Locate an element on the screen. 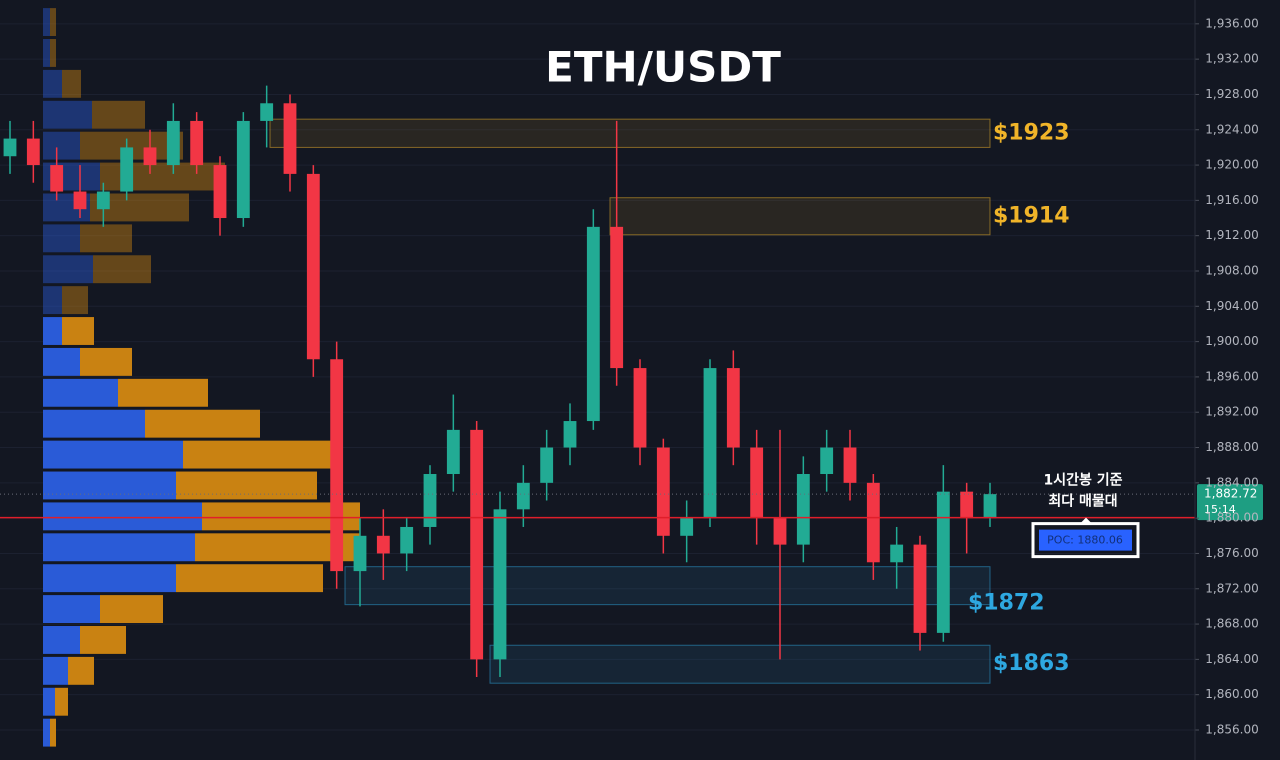  y-tick-label: 1,912.00 is located at coordinates (1231, 235).